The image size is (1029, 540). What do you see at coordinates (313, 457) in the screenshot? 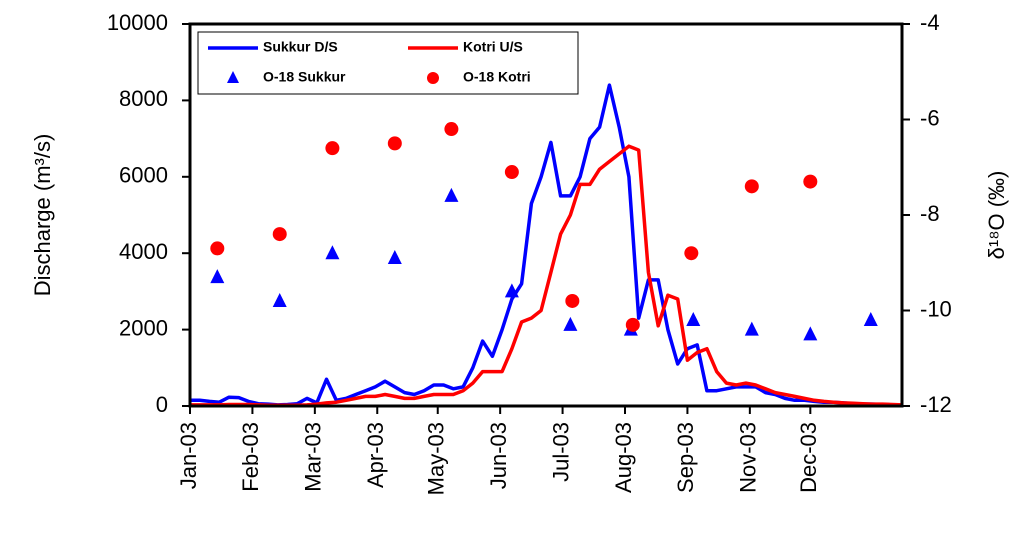
I see `x-tick-label: Mar-03` at bounding box center [313, 457].